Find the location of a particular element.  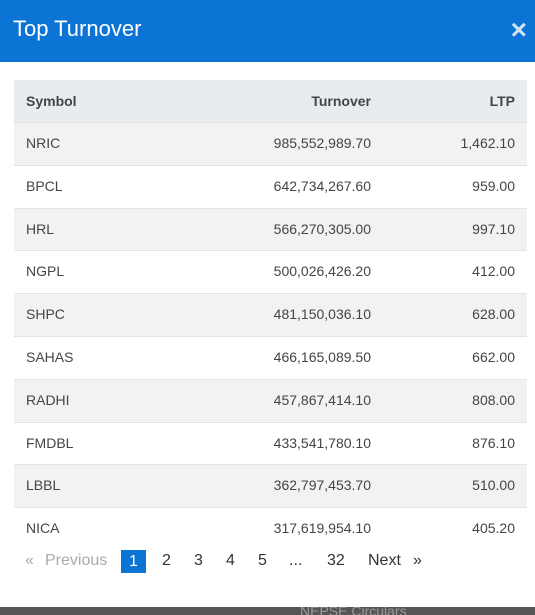

table-cell: SHPC is located at coordinates (45, 314).